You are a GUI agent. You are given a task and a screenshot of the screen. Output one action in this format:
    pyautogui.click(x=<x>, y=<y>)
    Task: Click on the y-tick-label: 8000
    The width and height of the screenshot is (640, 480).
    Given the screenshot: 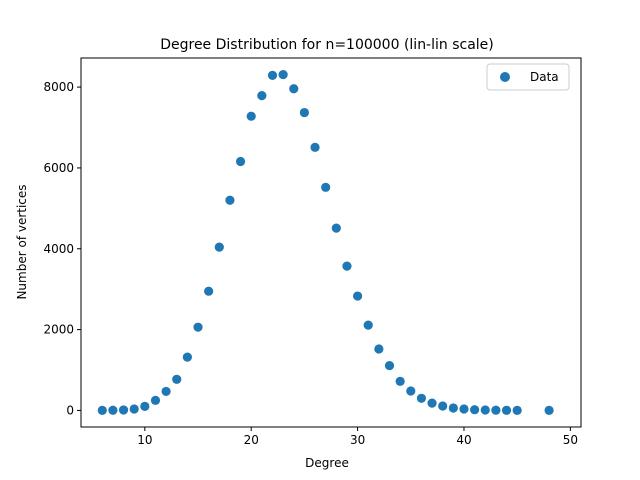 What is the action you would take?
    pyautogui.click(x=58, y=87)
    